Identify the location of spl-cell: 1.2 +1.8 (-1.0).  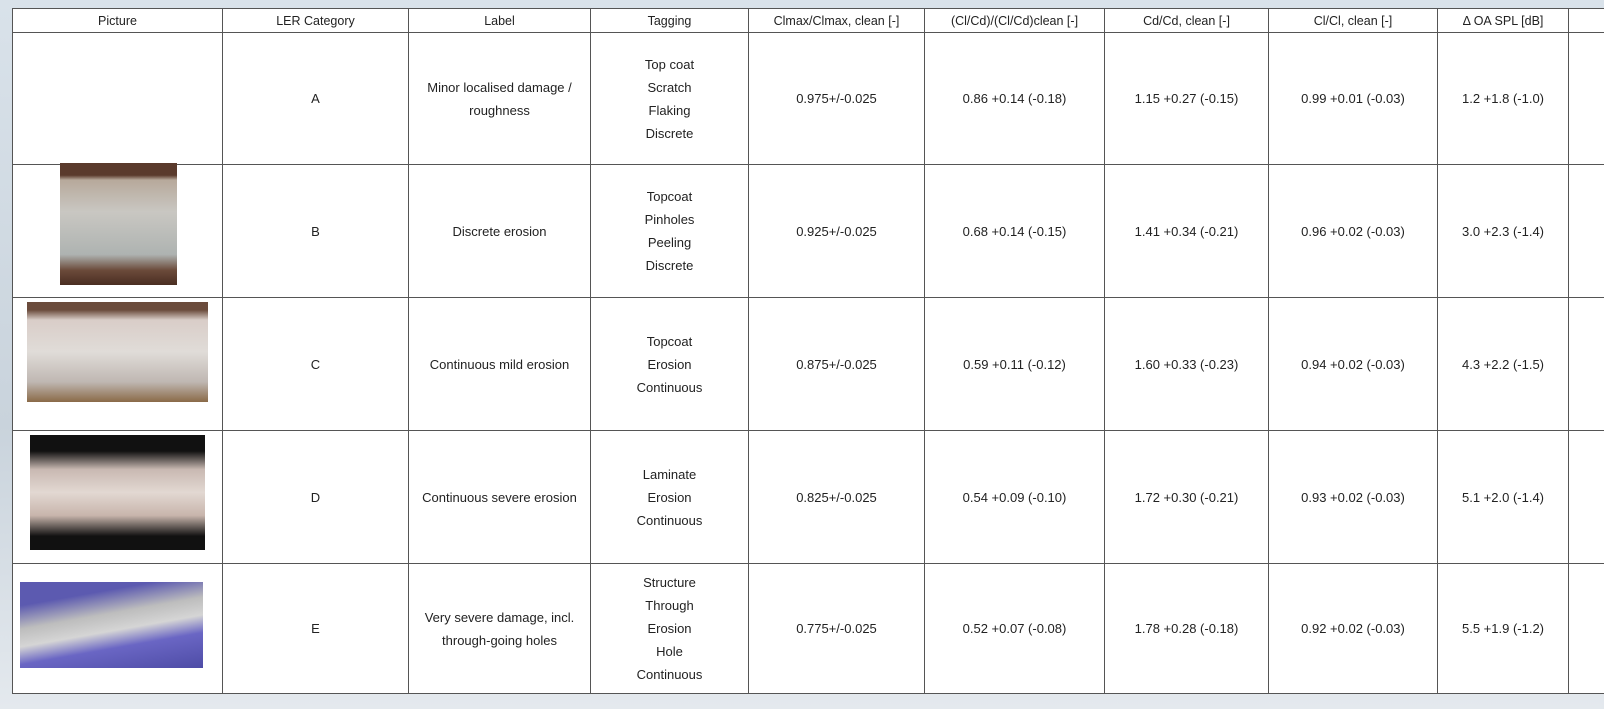
(1503, 98).